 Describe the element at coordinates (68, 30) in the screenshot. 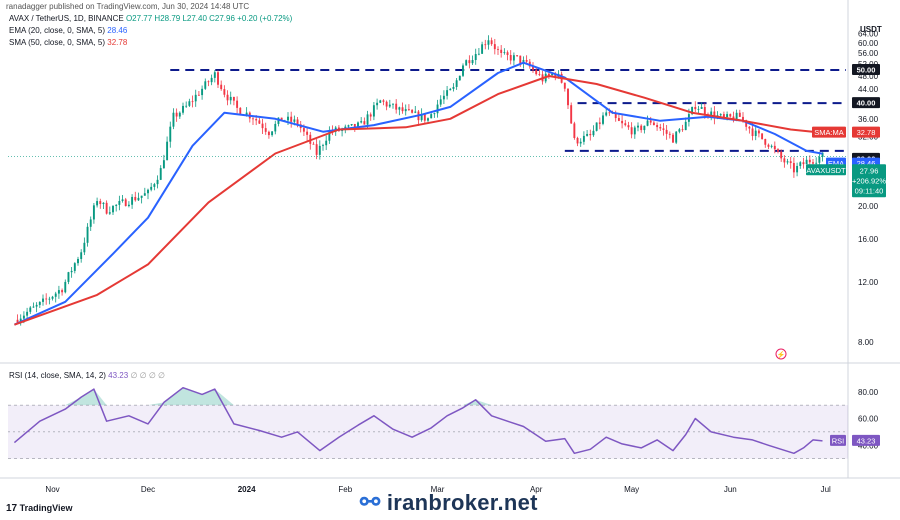

I see `ema-legend: EMA (20, close, 0, SMA, 5) 28.46` at that location.